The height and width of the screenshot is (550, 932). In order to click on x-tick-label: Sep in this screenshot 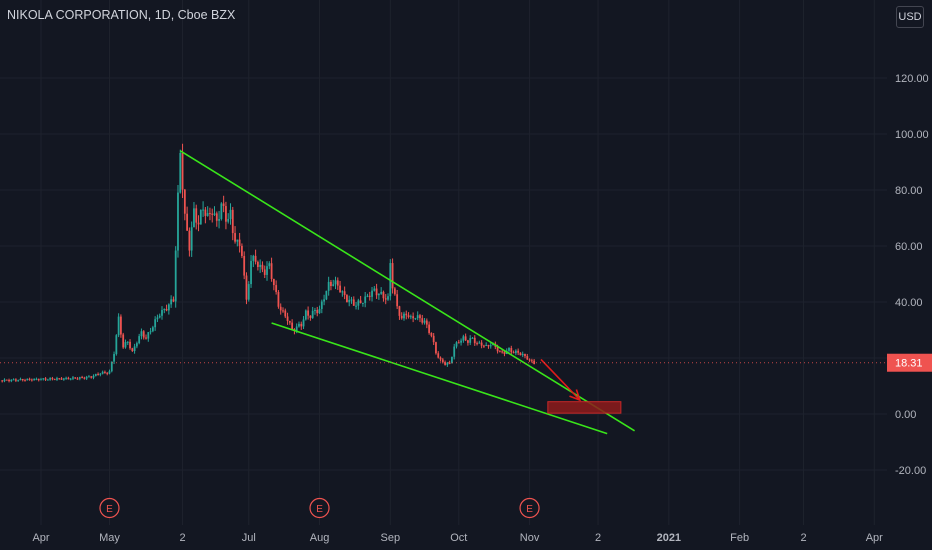, I will do `click(391, 538)`.